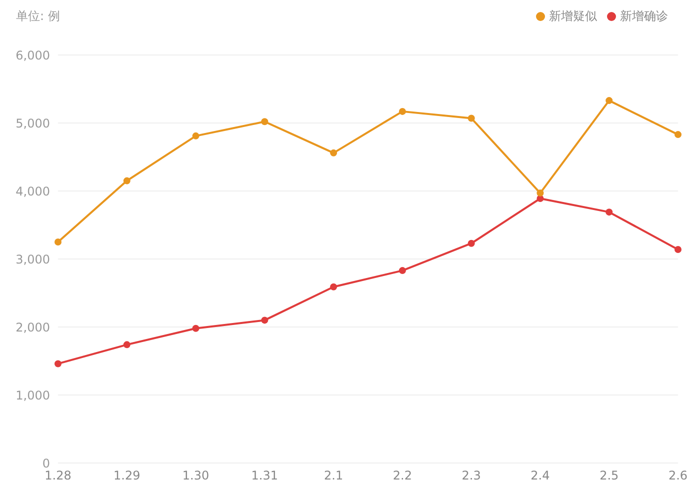 The height and width of the screenshot is (500, 700). I want to click on x-tick-label: 2.5, so click(609, 475).